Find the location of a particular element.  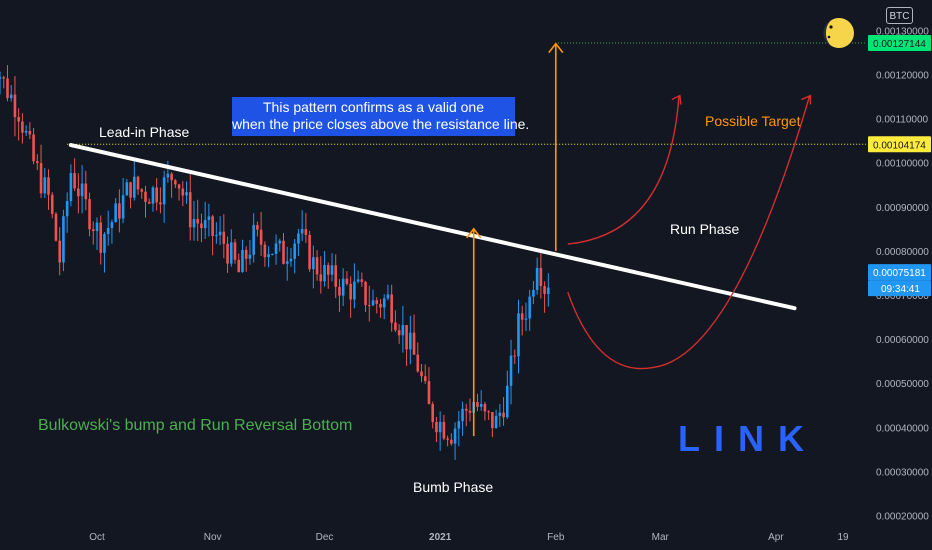

time-tick-label: Feb is located at coordinates (556, 537).